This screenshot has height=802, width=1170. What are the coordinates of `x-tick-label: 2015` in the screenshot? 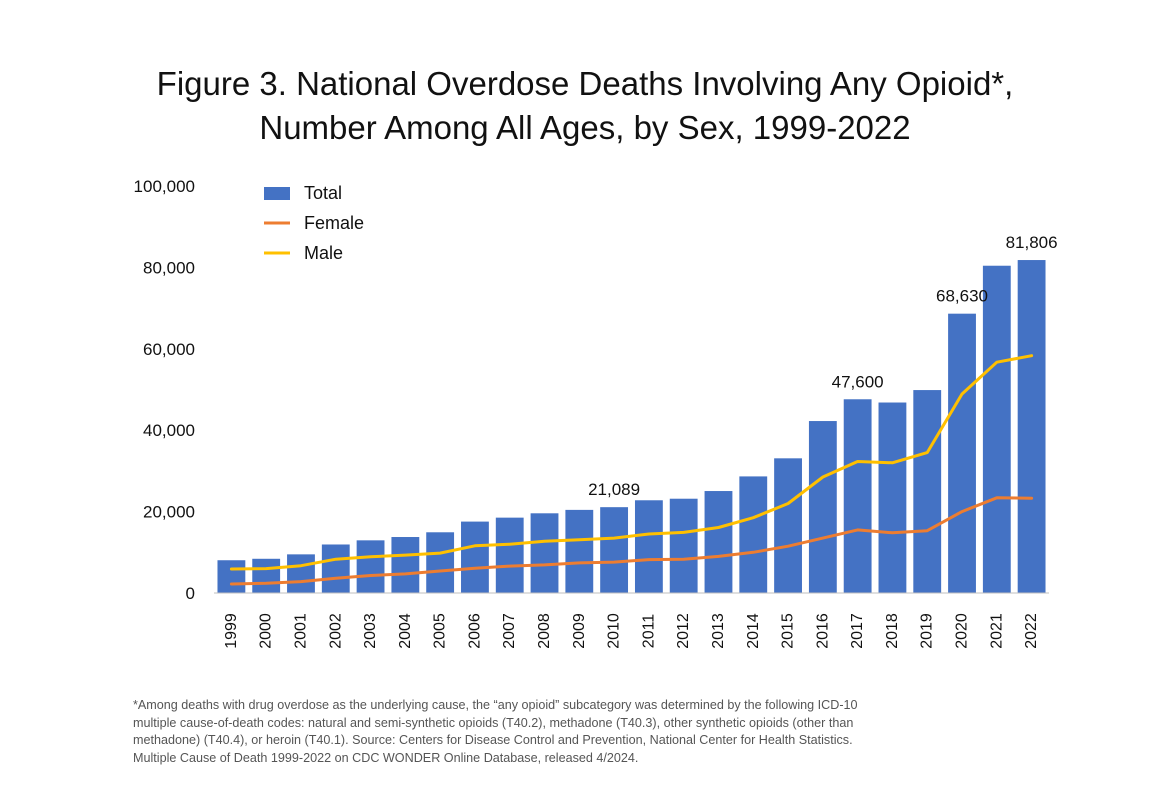 It's located at (788, 631).